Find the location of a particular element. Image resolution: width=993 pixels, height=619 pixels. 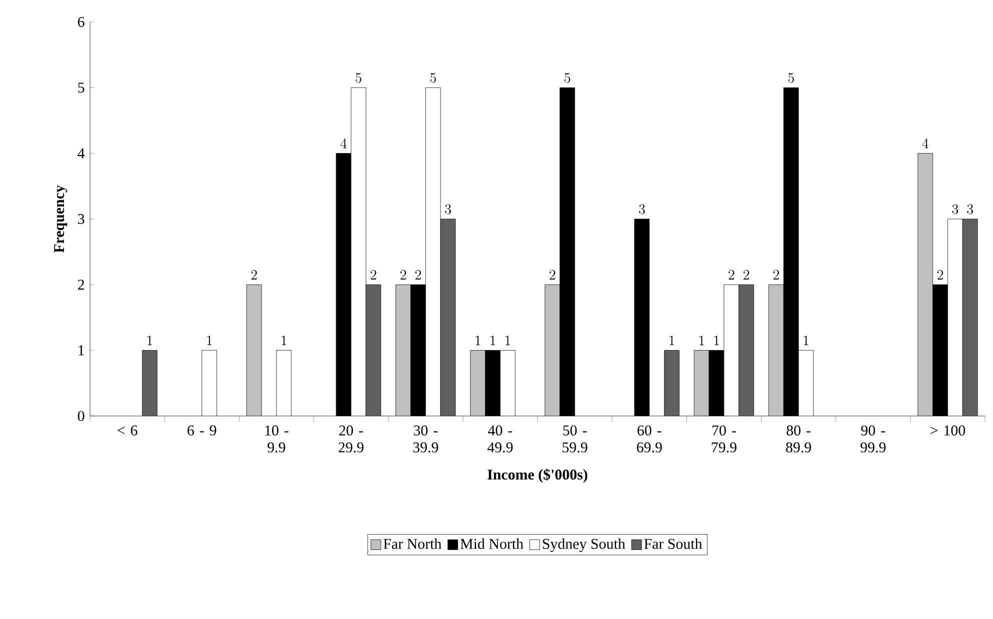

y-tick-label: 2 is located at coordinates (81, 285).